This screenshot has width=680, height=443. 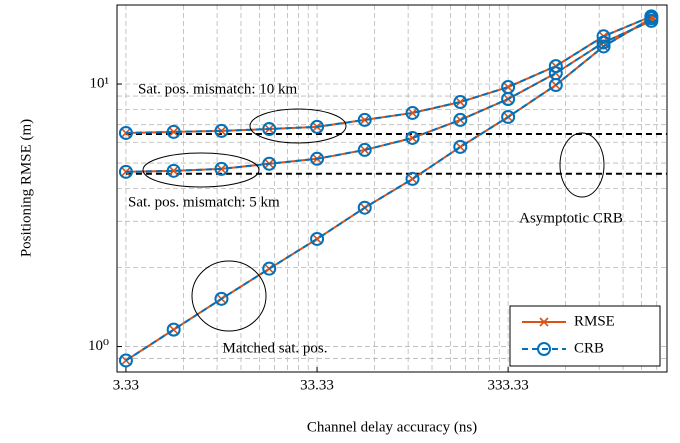 What do you see at coordinates (507, 385) in the screenshot?
I see `x-tick-label: 333.33` at bounding box center [507, 385].